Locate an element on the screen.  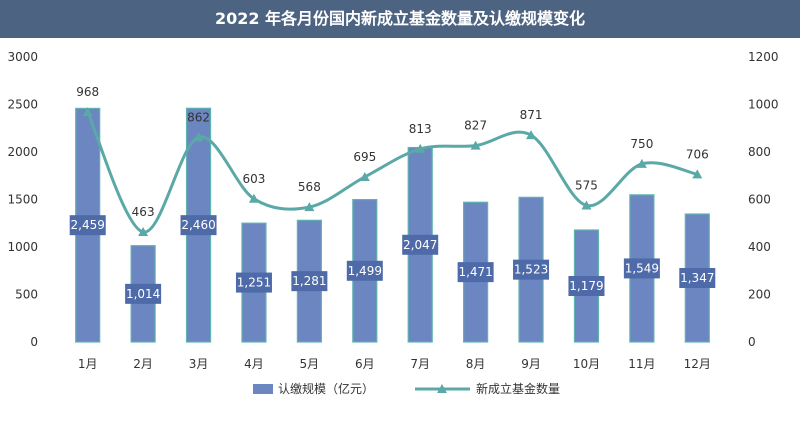
line-value-label: 463 is located at coordinates (143, 212).